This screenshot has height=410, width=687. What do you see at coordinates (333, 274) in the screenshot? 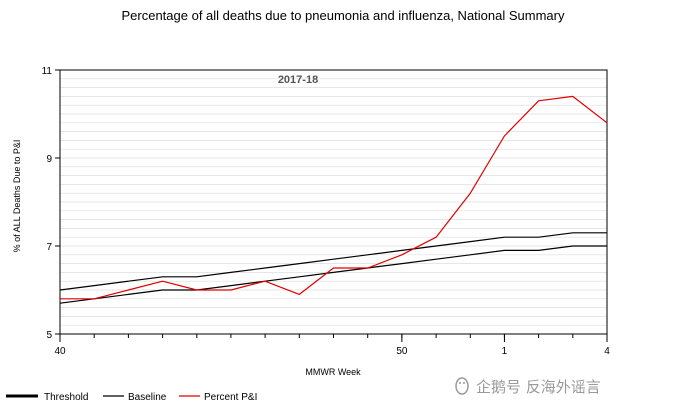
I see `baseline-line` at bounding box center [333, 274].